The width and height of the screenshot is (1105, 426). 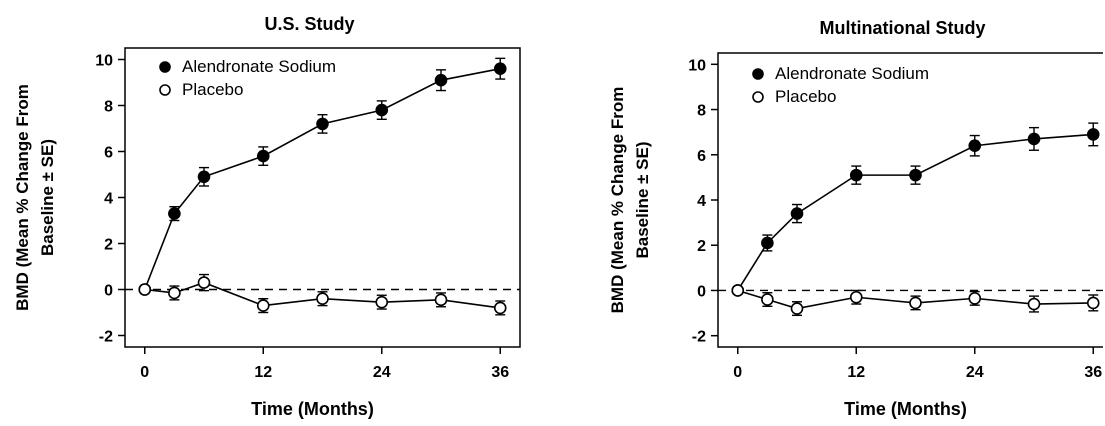 I want to click on chart-title: U.S. Study, so click(x=309, y=24).